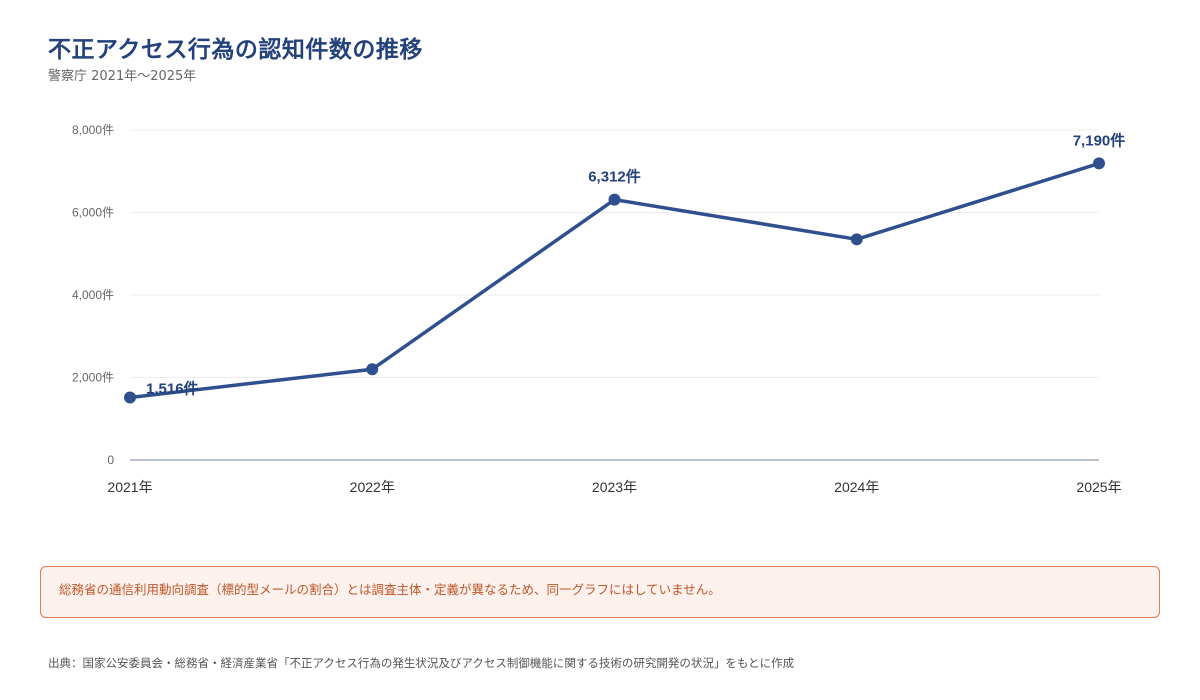 The width and height of the screenshot is (1200, 700). I want to click on y-tick-label: 8,000件, so click(93, 130).